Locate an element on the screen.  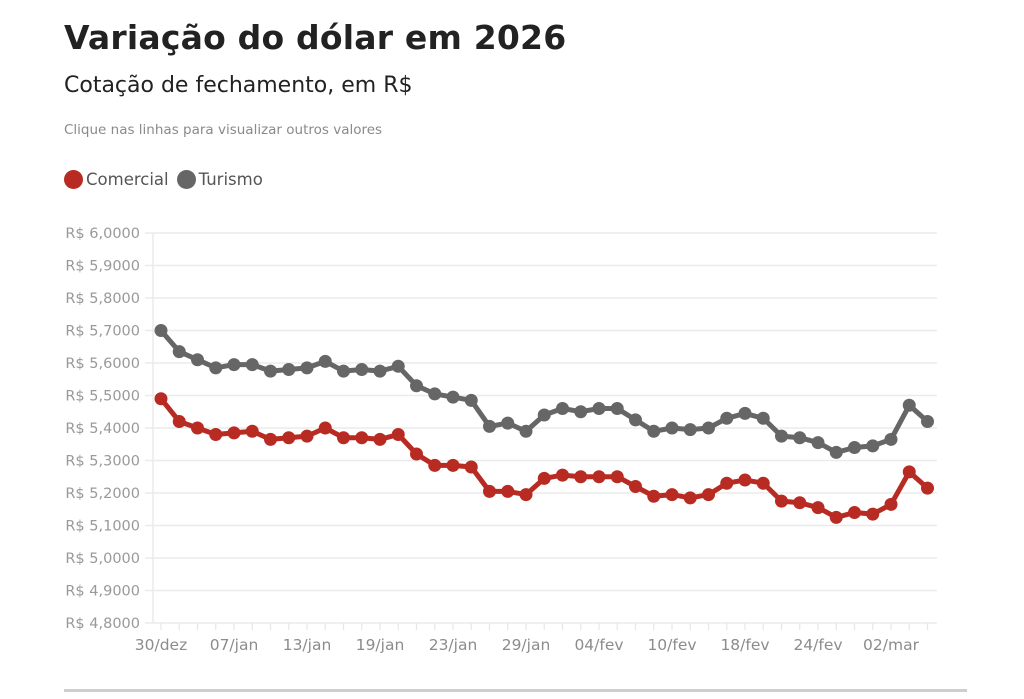
x-tick-label: 19/jan is located at coordinates (380, 645).